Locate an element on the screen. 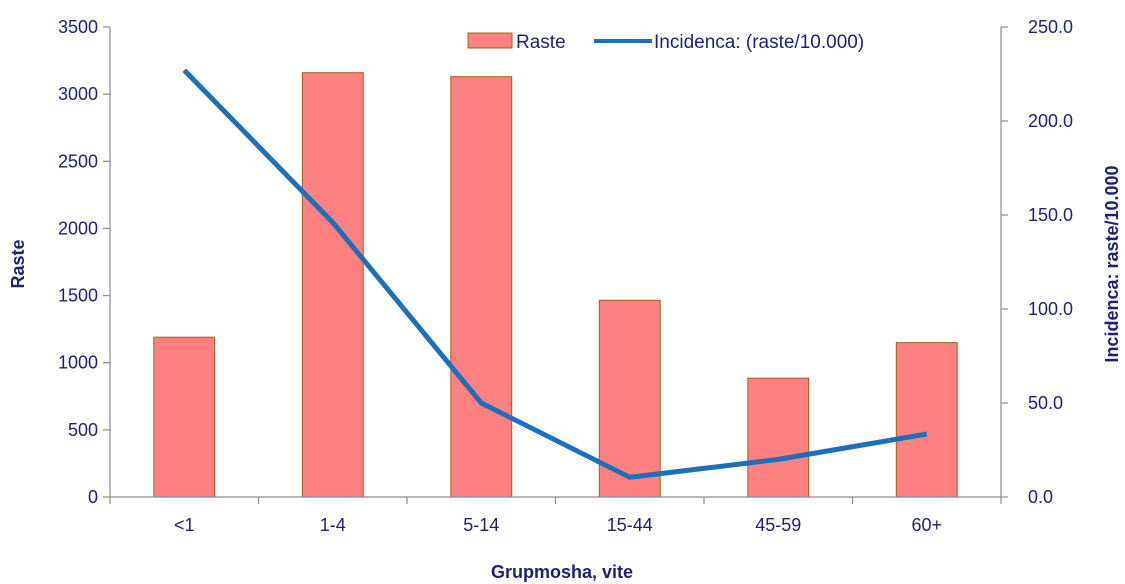 The image size is (1125, 584). x-tick-label: 15-44 is located at coordinates (630, 525).